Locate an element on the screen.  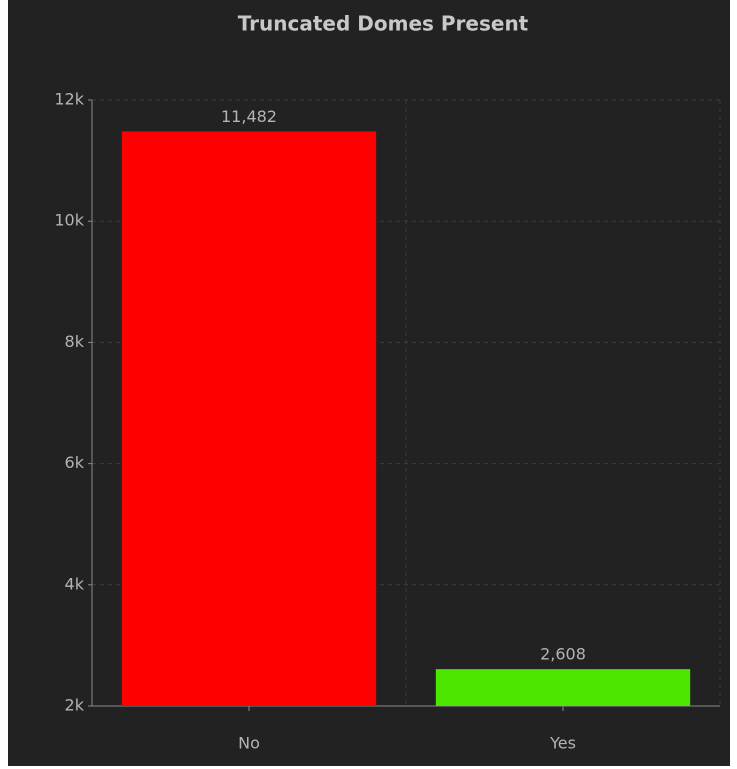
x-tick-label: Yes is located at coordinates (562, 743).